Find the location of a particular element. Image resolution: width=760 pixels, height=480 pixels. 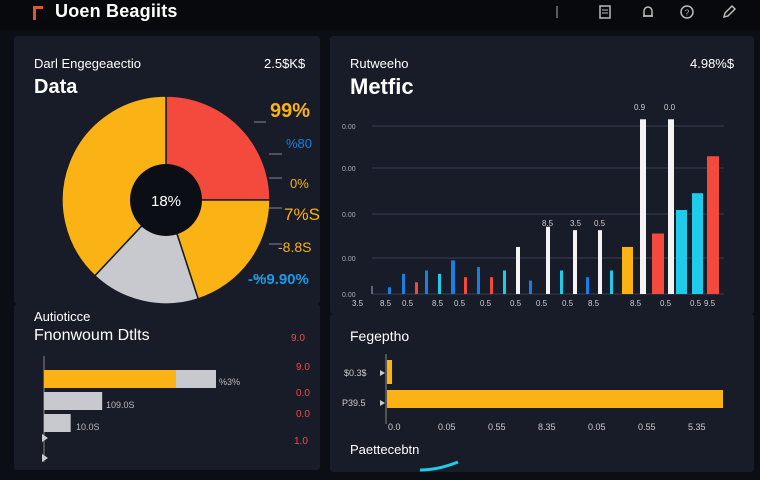

hbar-row-label: $0.3$ is located at coordinates (355, 373).